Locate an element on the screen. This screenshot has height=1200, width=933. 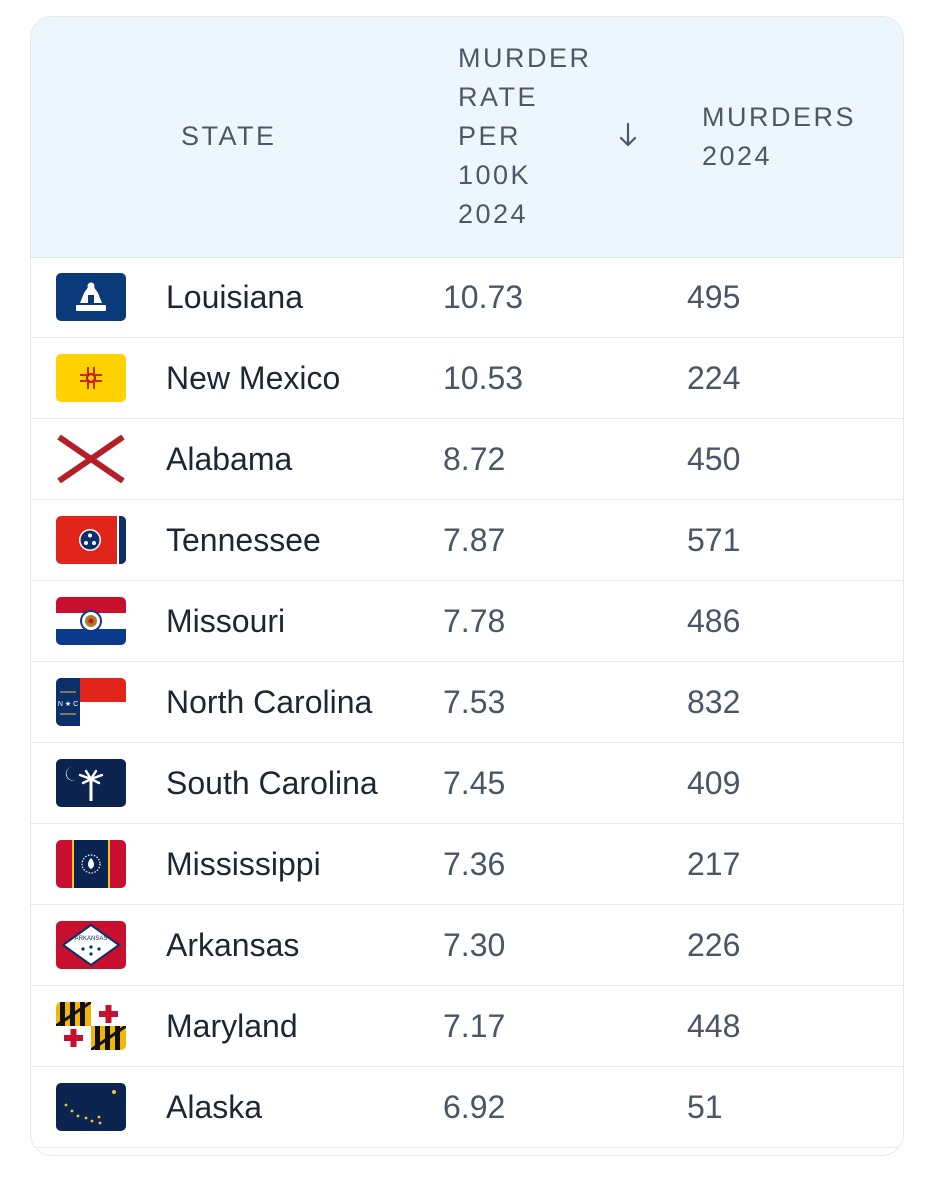
table-row: Tennessee 7.87 571 is located at coordinates (467, 540).